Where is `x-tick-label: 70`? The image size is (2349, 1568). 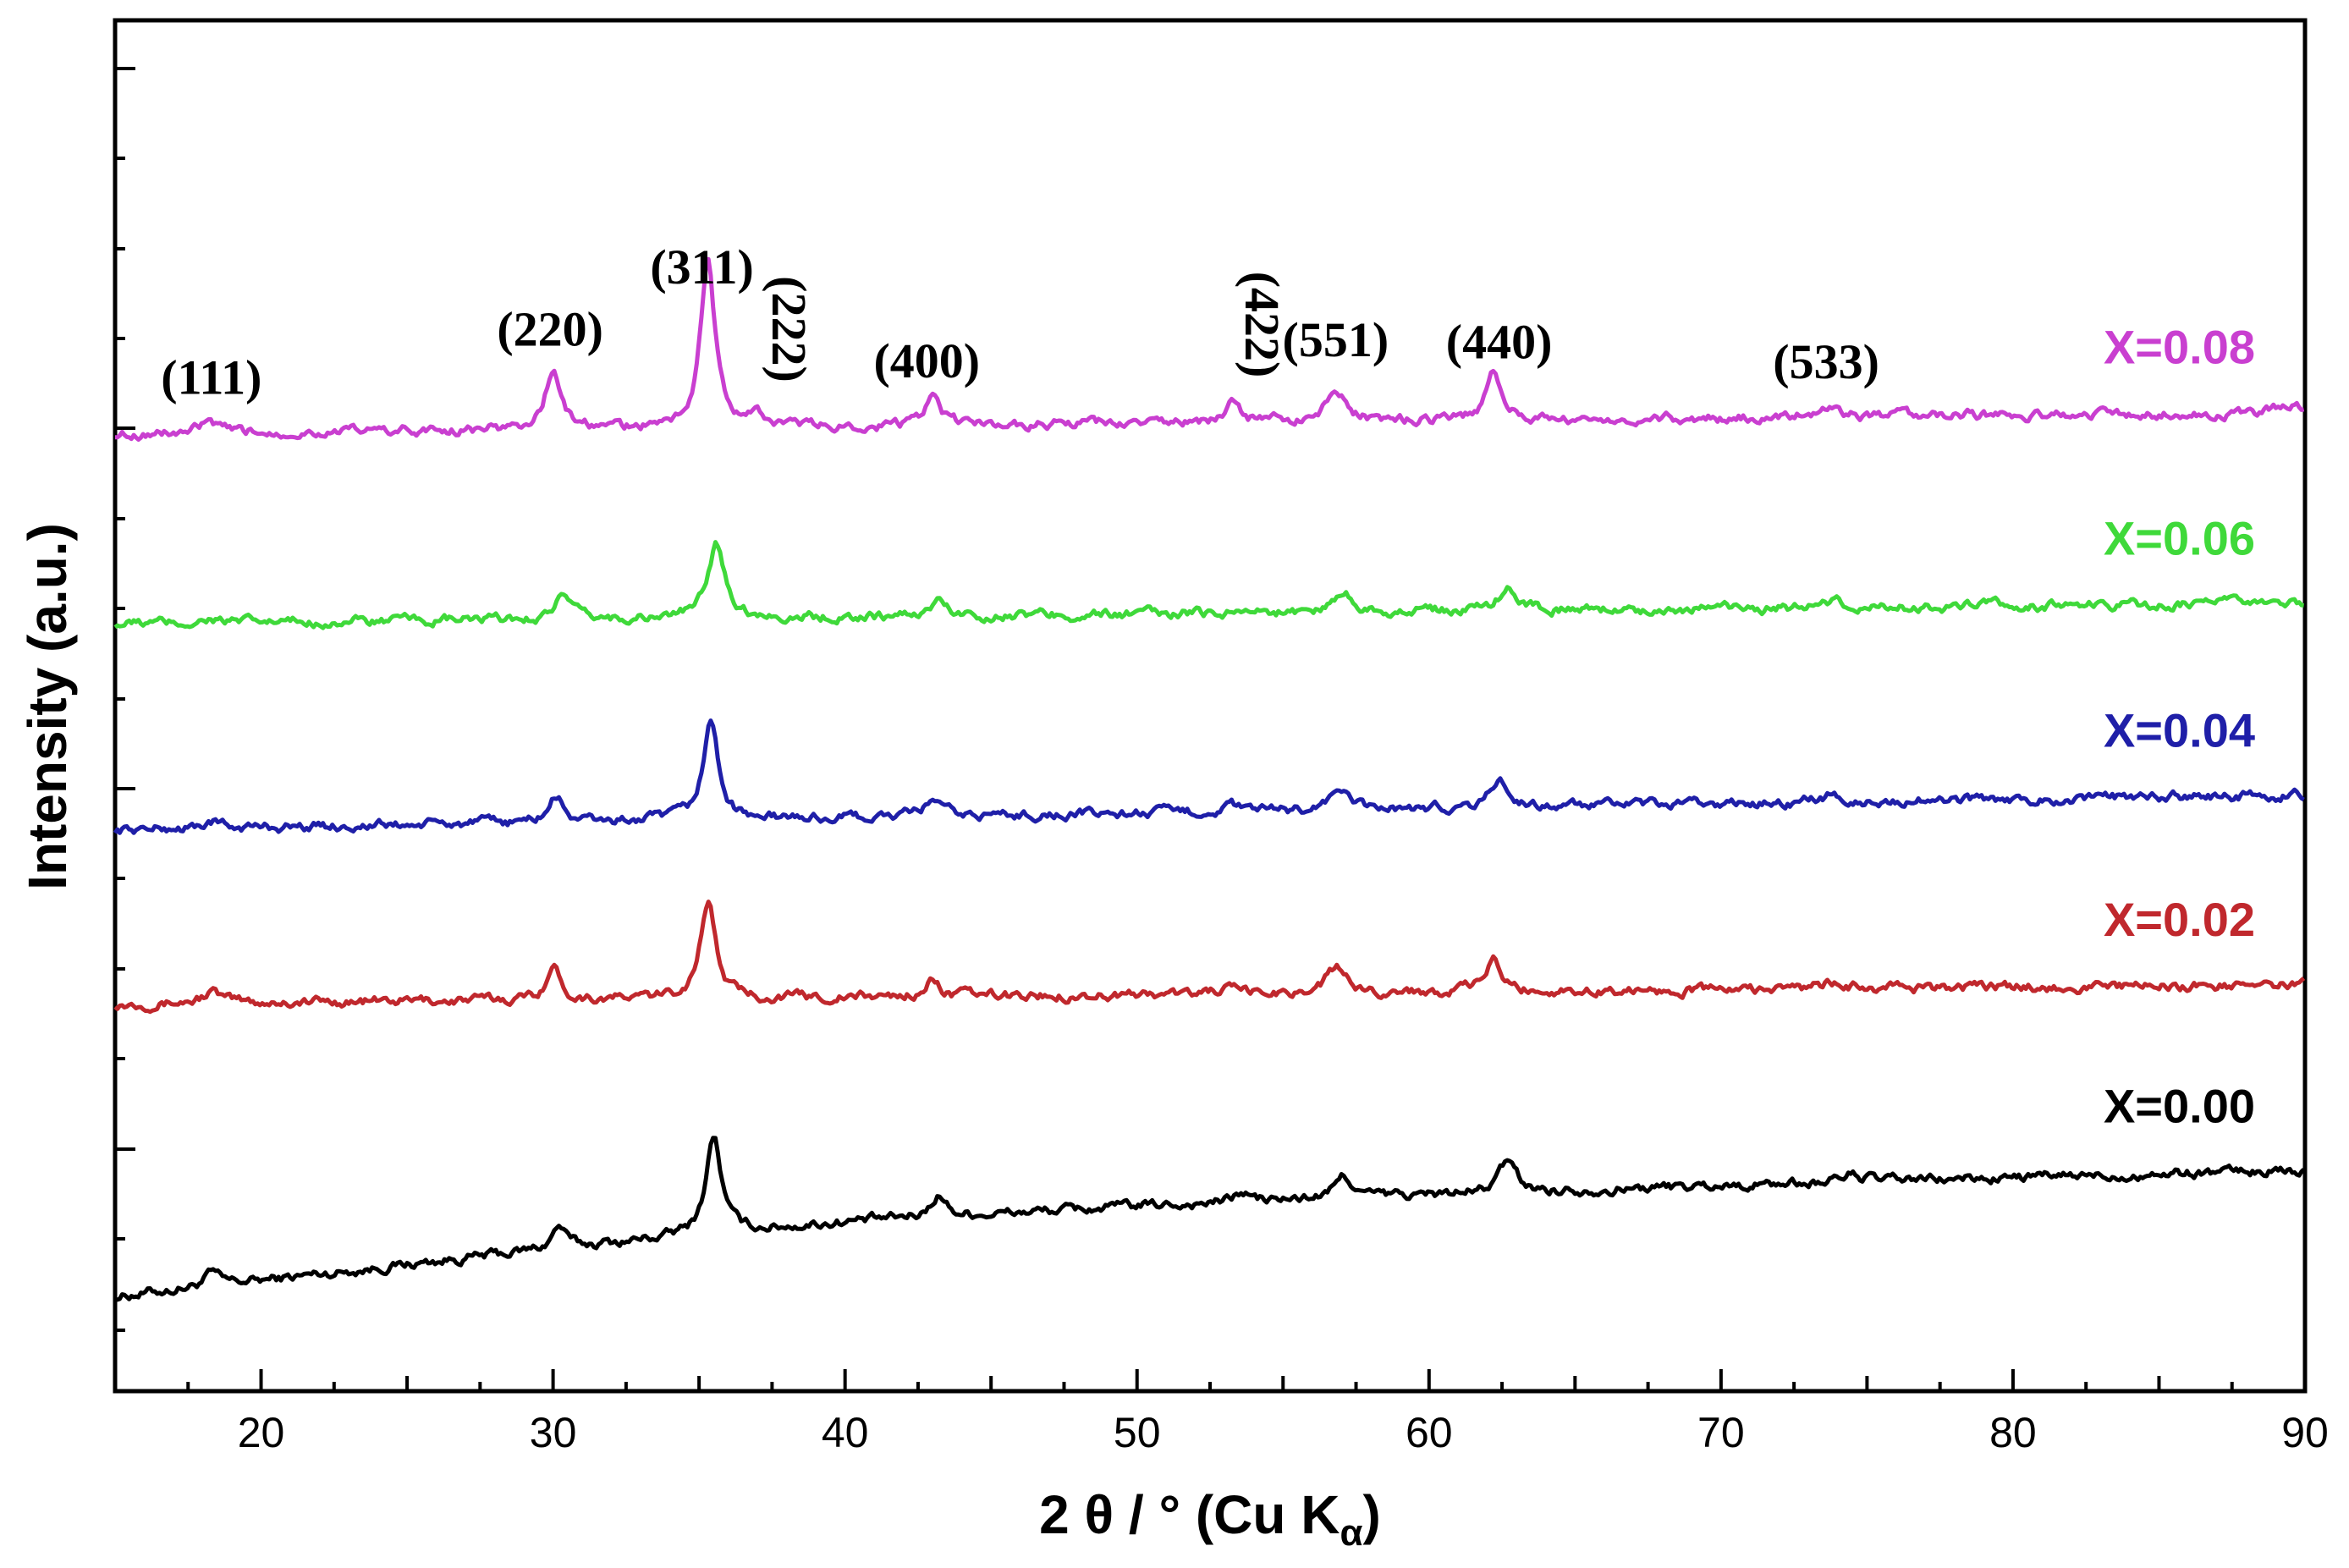 x-tick-label: 70 is located at coordinates (1721, 1432).